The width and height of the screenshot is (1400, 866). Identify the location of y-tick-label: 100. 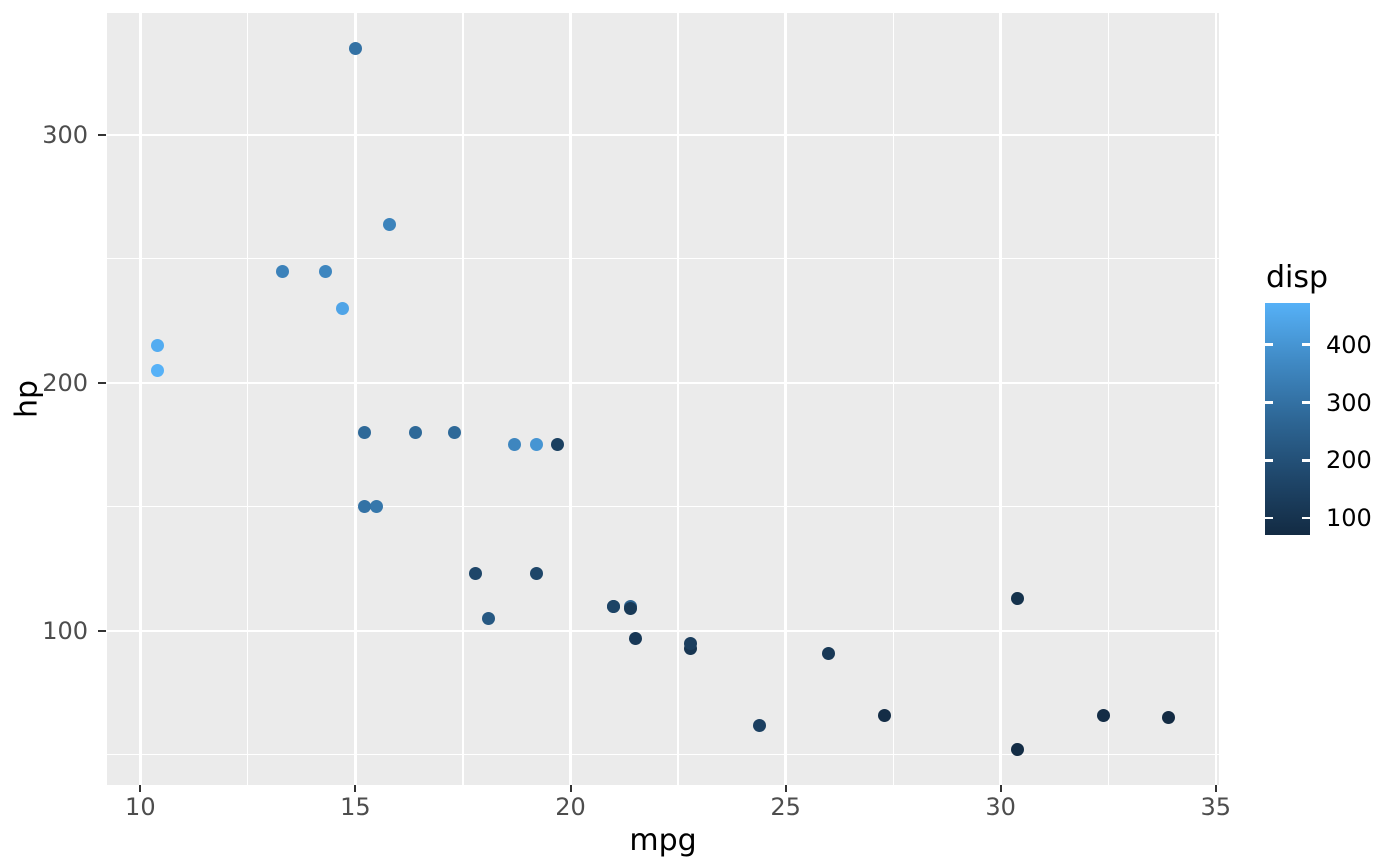
(65, 630).